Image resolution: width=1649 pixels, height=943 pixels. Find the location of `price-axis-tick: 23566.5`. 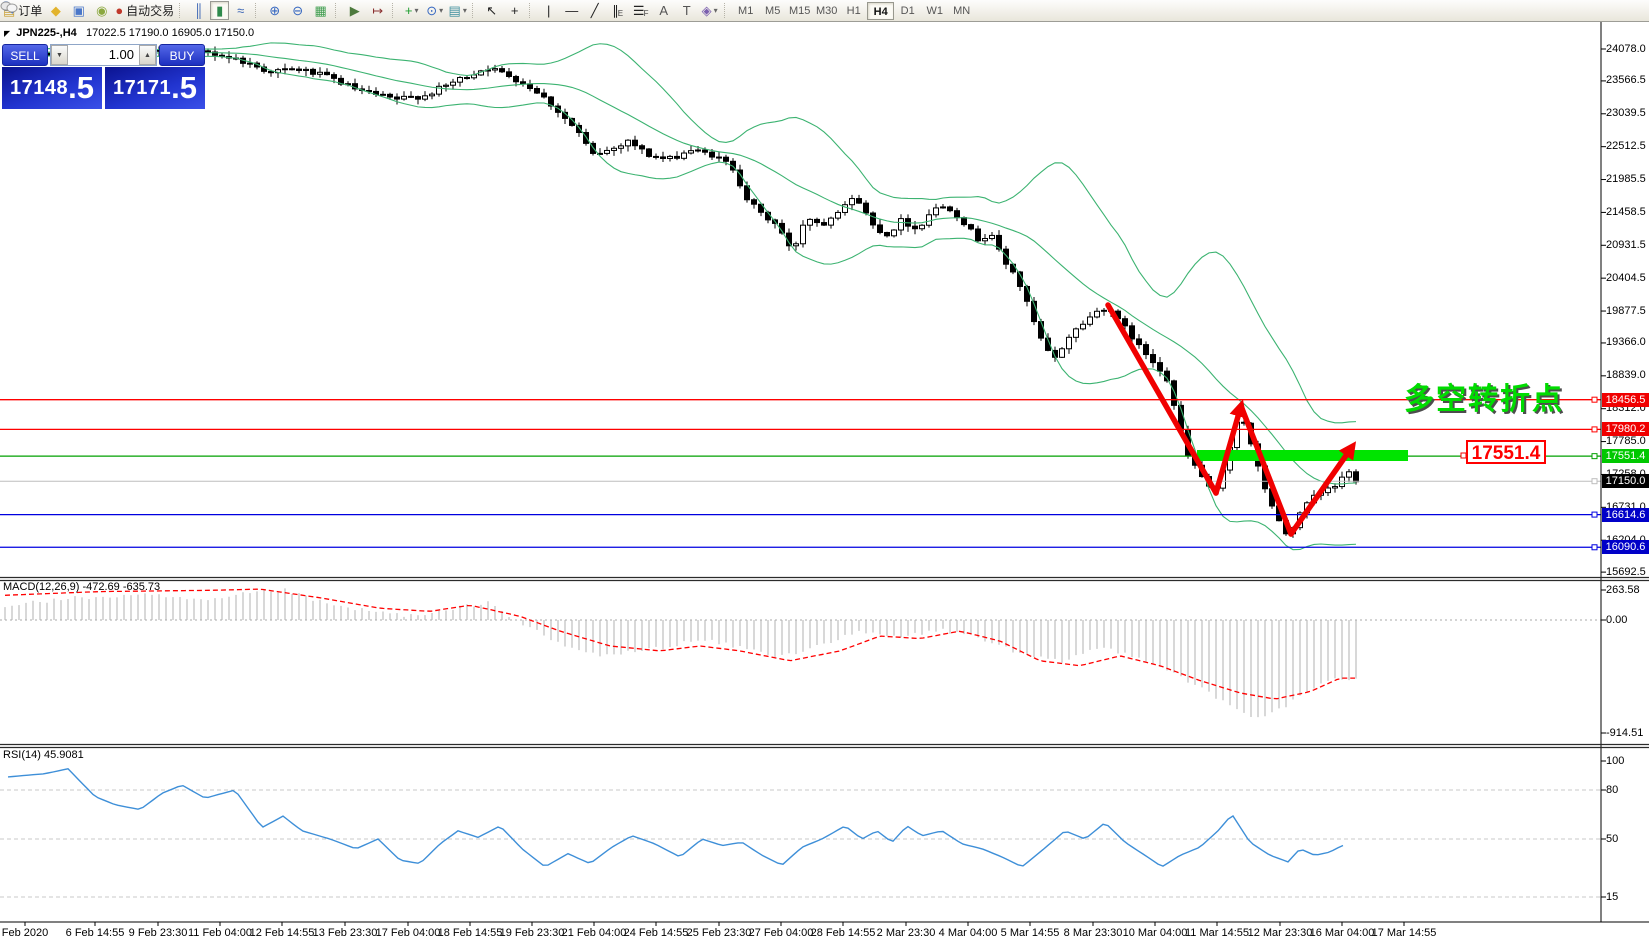

price-axis-tick: 23566.5 is located at coordinates (1626, 80).